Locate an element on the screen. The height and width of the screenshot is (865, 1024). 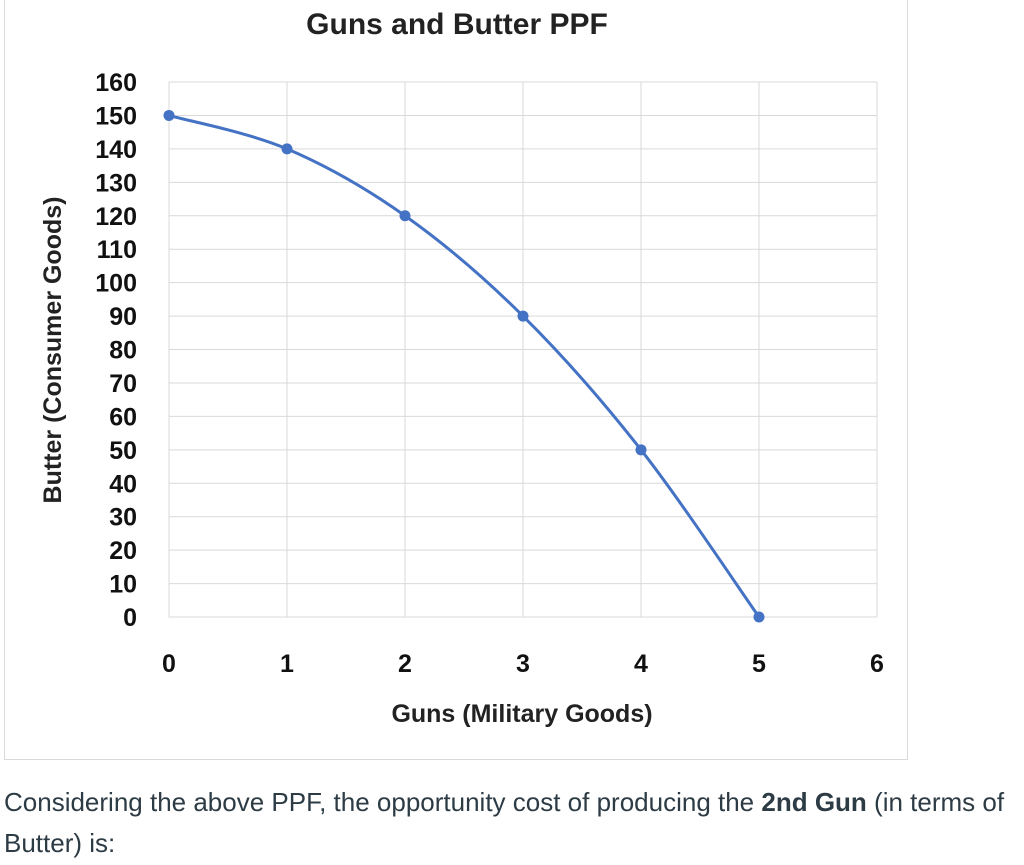
x-tick-label: 6 is located at coordinates (877, 664).